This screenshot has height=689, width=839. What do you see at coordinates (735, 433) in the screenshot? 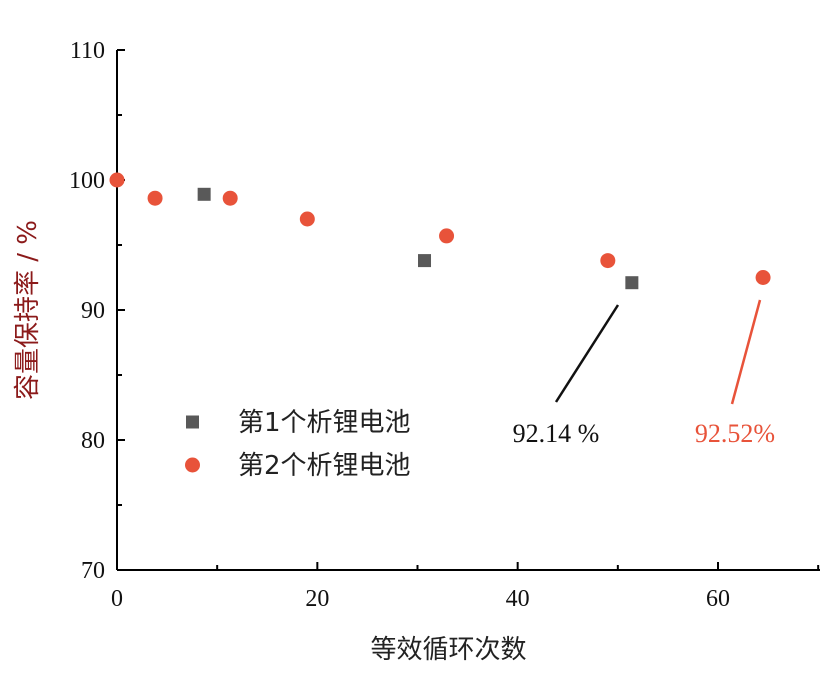
I see `annotation-label-2: 92.52%` at bounding box center [735, 433].